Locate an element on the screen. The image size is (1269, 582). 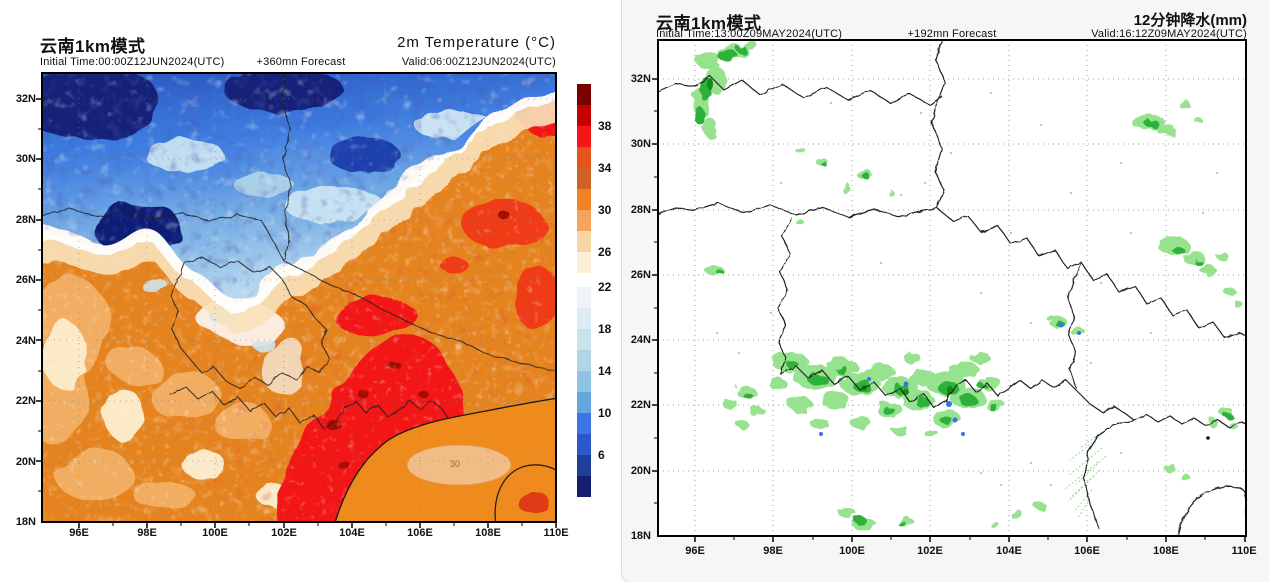
left-model-title: 云南1km模式 is located at coordinates (93, 46).